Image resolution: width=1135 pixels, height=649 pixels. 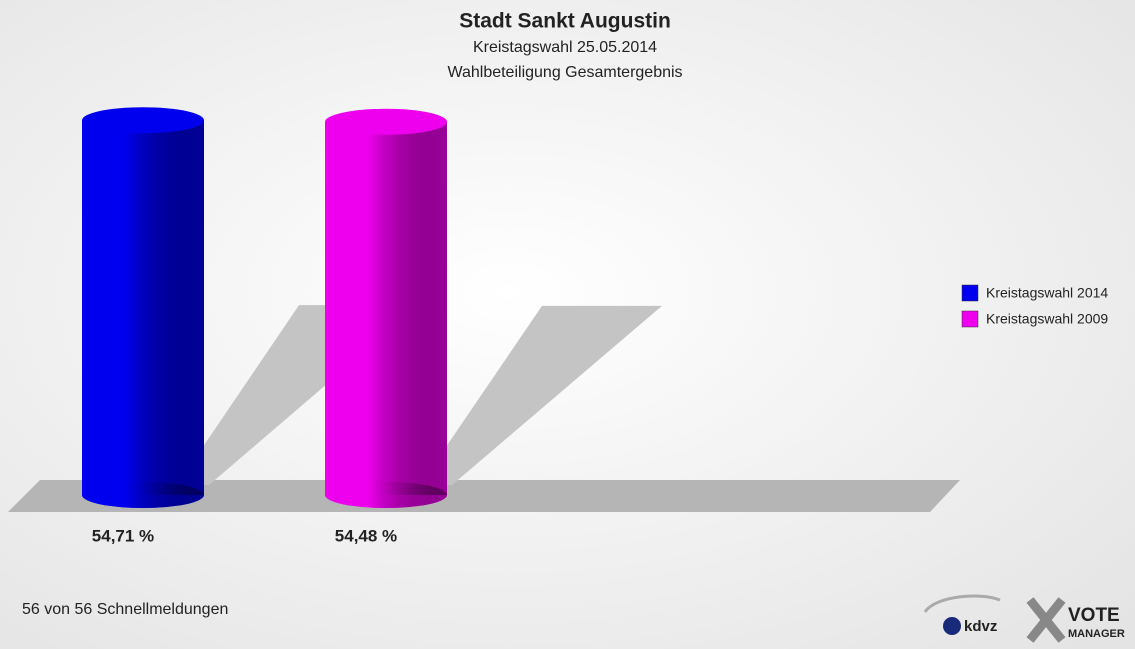 What do you see at coordinates (564, 72) in the screenshot?
I see `chart-subtitle: Wahlbeteiligung Gesamtergebnis` at bounding box center [564, 72].